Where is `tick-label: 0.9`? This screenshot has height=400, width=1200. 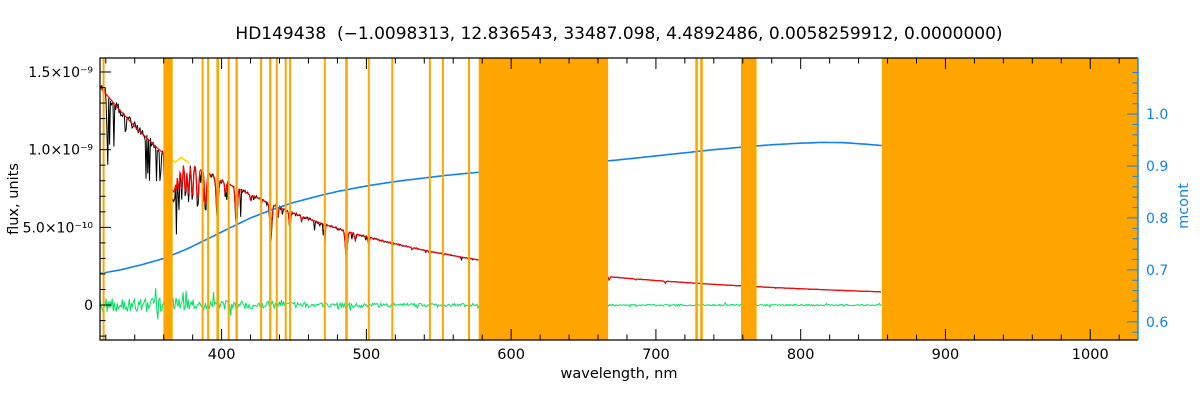 tick-label: 0.9 is located at coordinates (1157, 167).